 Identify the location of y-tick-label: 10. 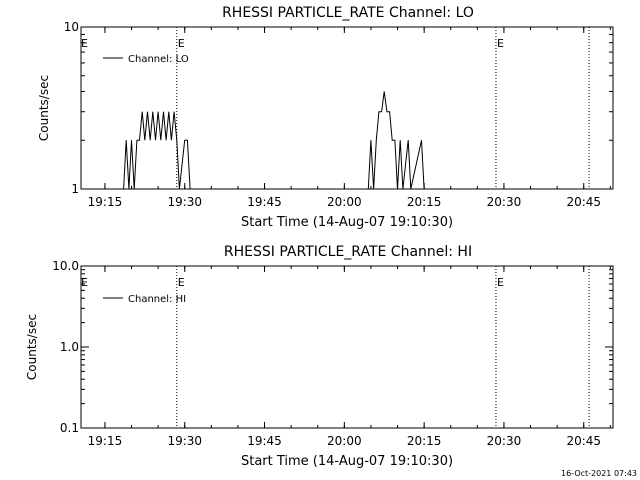
(71, 27).